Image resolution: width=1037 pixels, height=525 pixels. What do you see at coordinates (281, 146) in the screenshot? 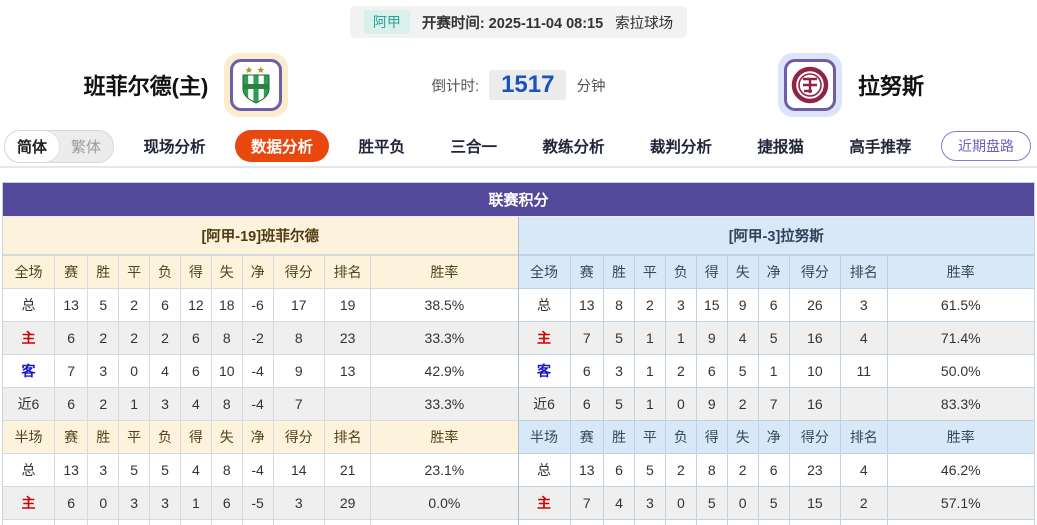
I see `tab-数据分析: 数据分析` at bounding box center [281, 146].